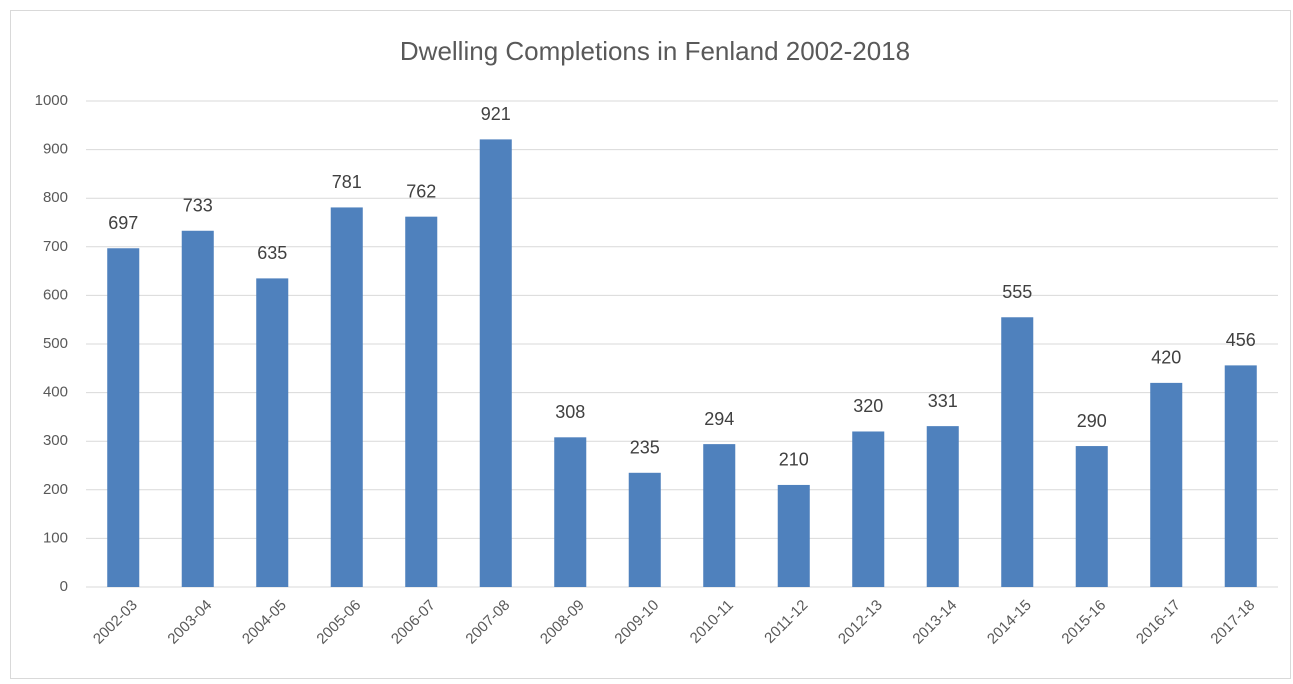 The image size is (1293, 684). What do you see at coordinates (1092, 421) in the screenshot?
I see `data-label: 290` at bounding box center [1092, 421].